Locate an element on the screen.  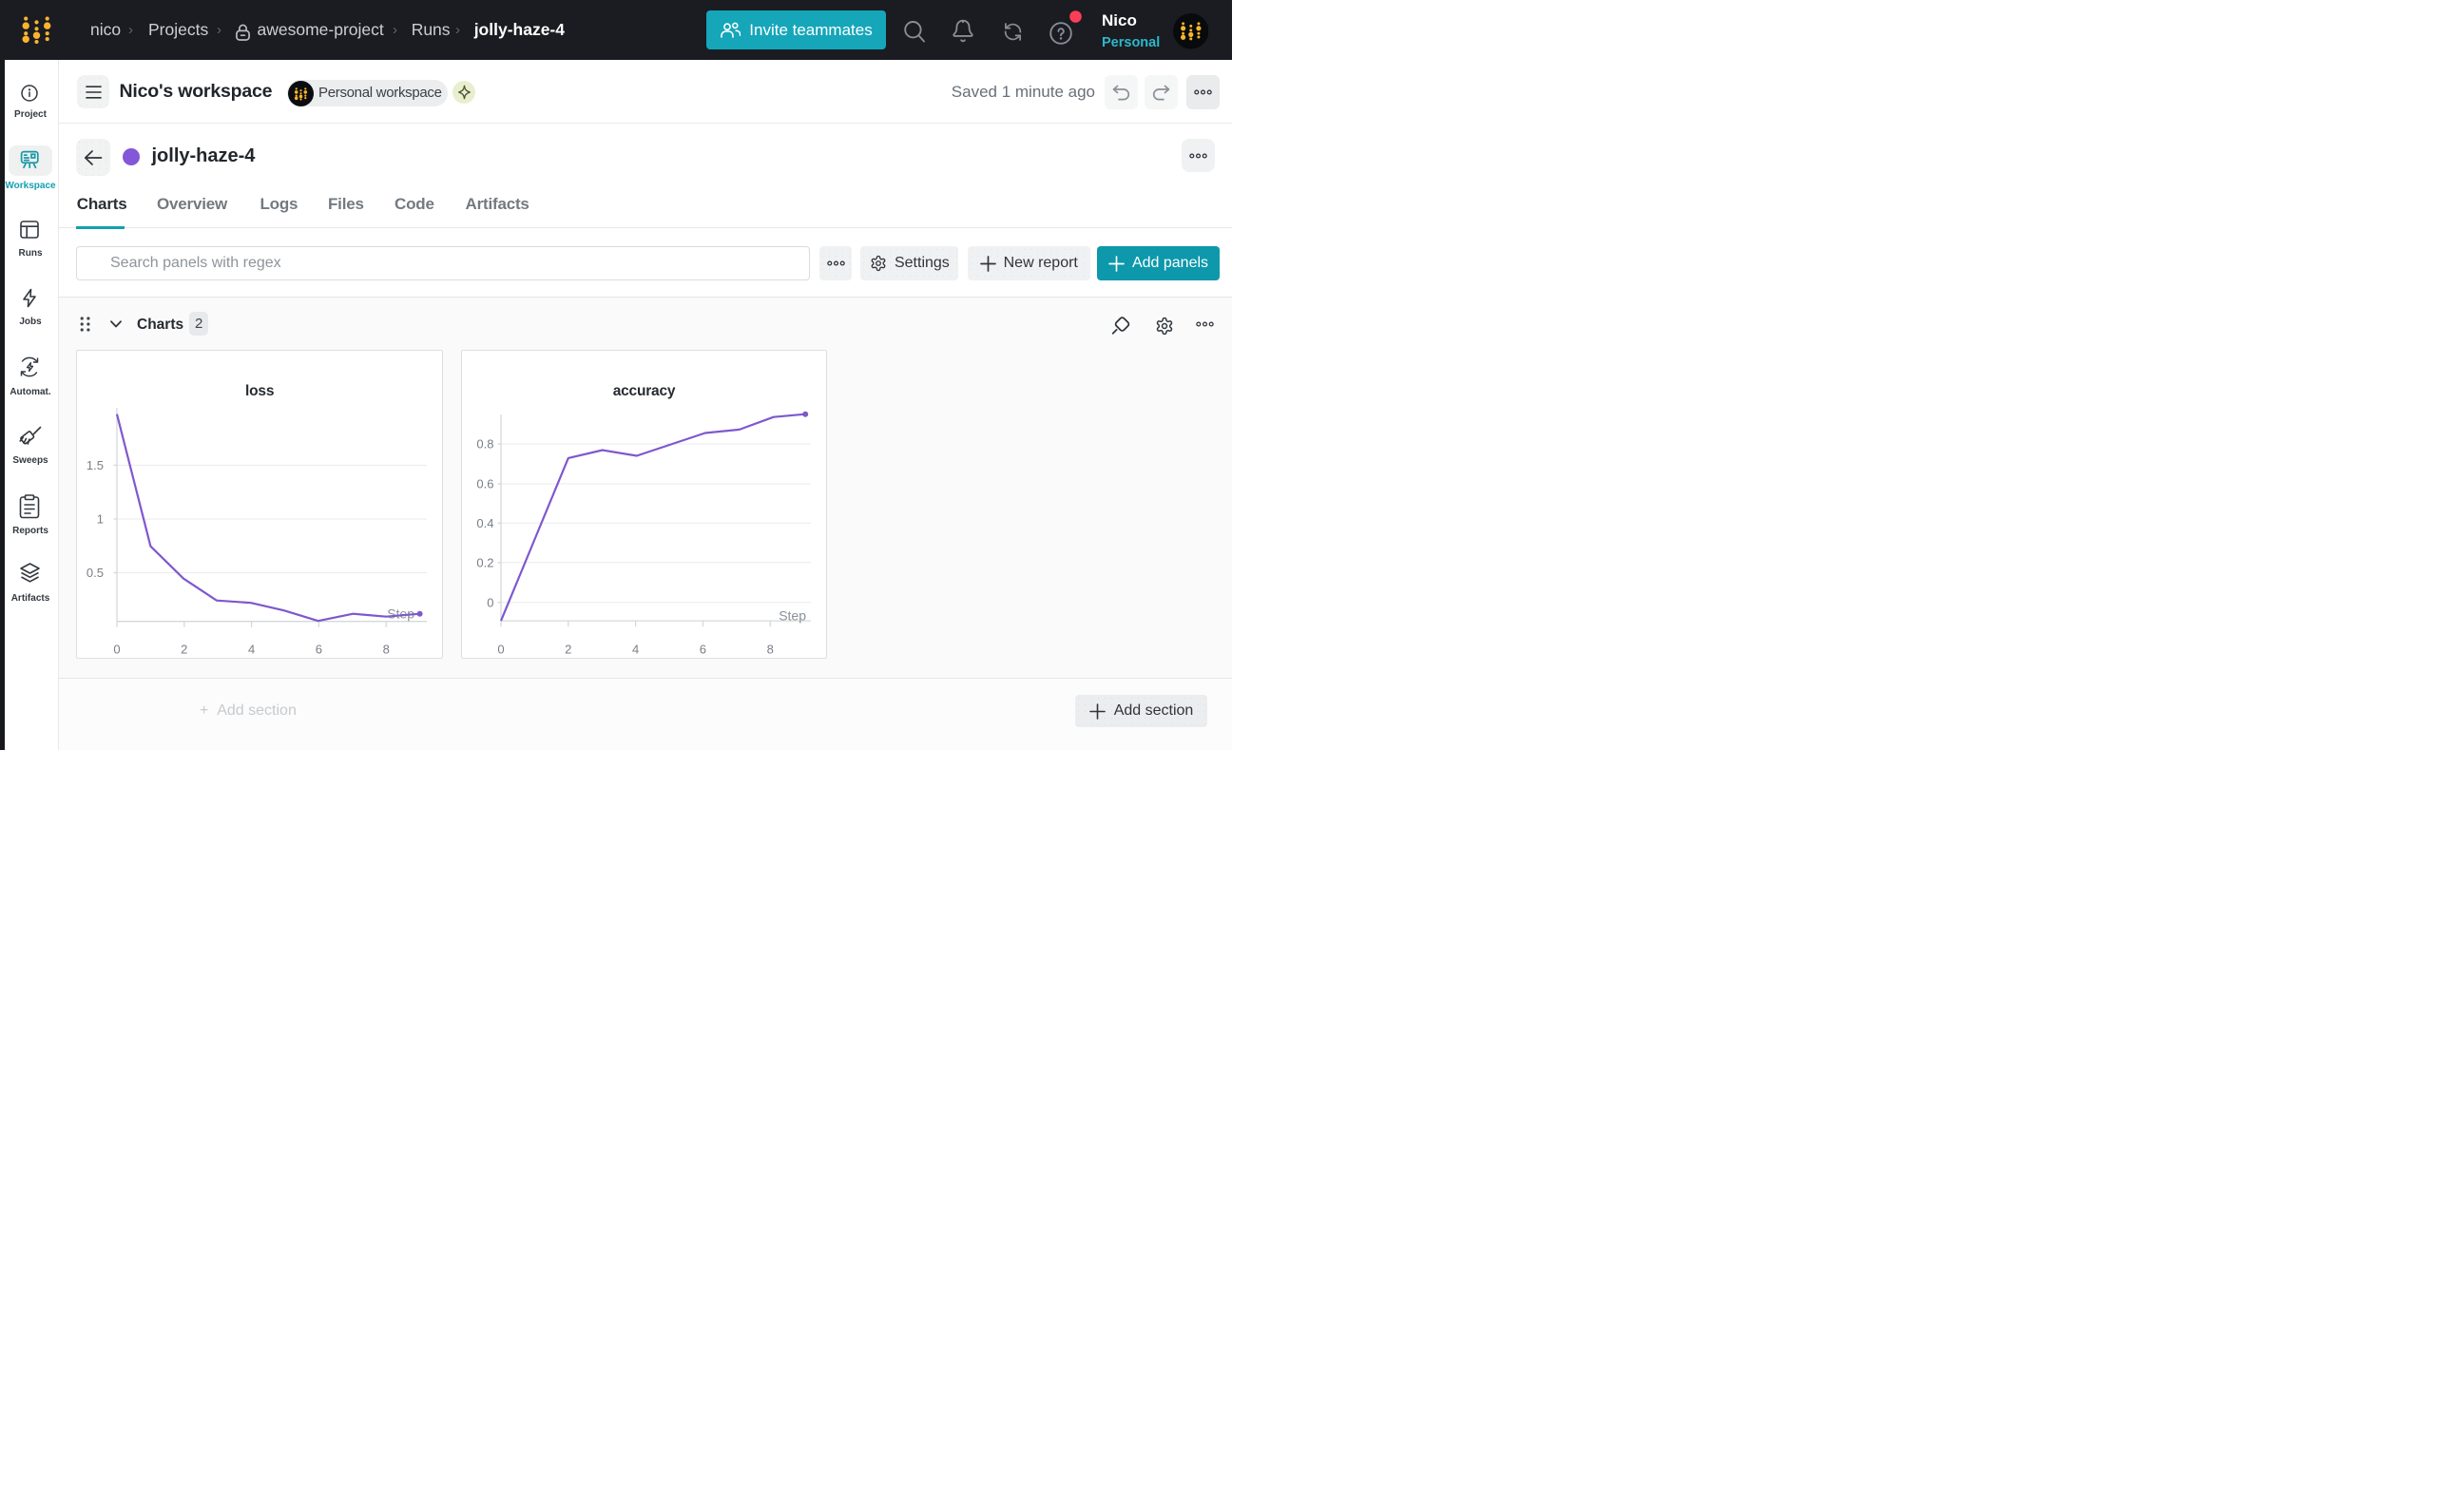
svg-text: 0.5 is located at coordinates (95, 573).